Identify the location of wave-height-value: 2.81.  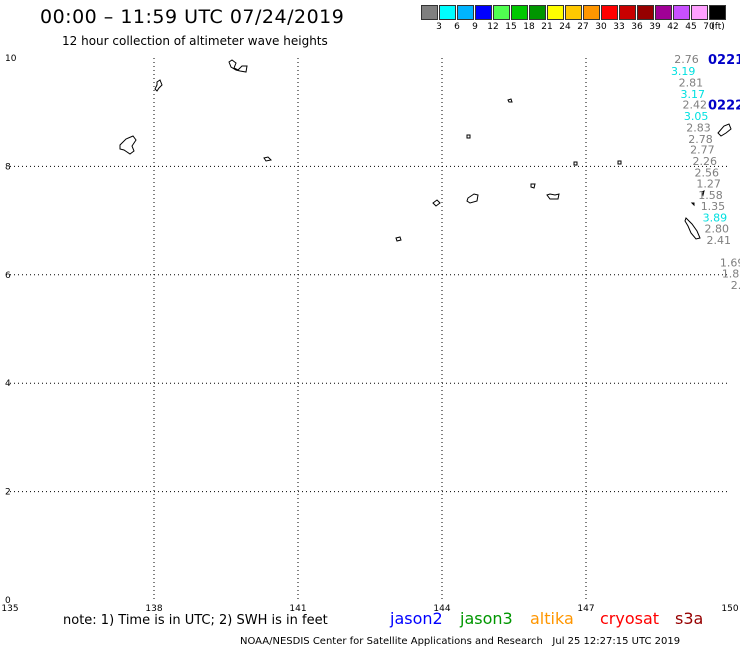
(691, 82).